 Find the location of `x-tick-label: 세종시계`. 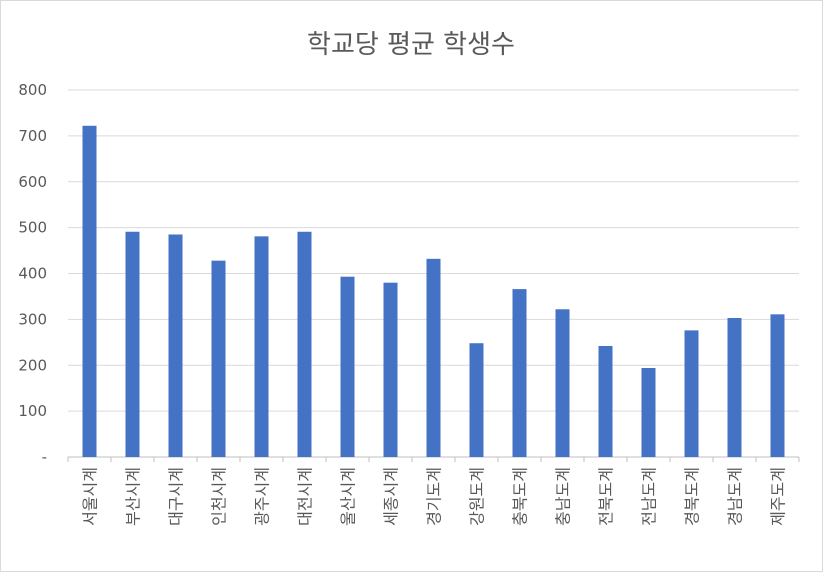

x-tick-label: 세종시계 is located at coordinates (391, 496).